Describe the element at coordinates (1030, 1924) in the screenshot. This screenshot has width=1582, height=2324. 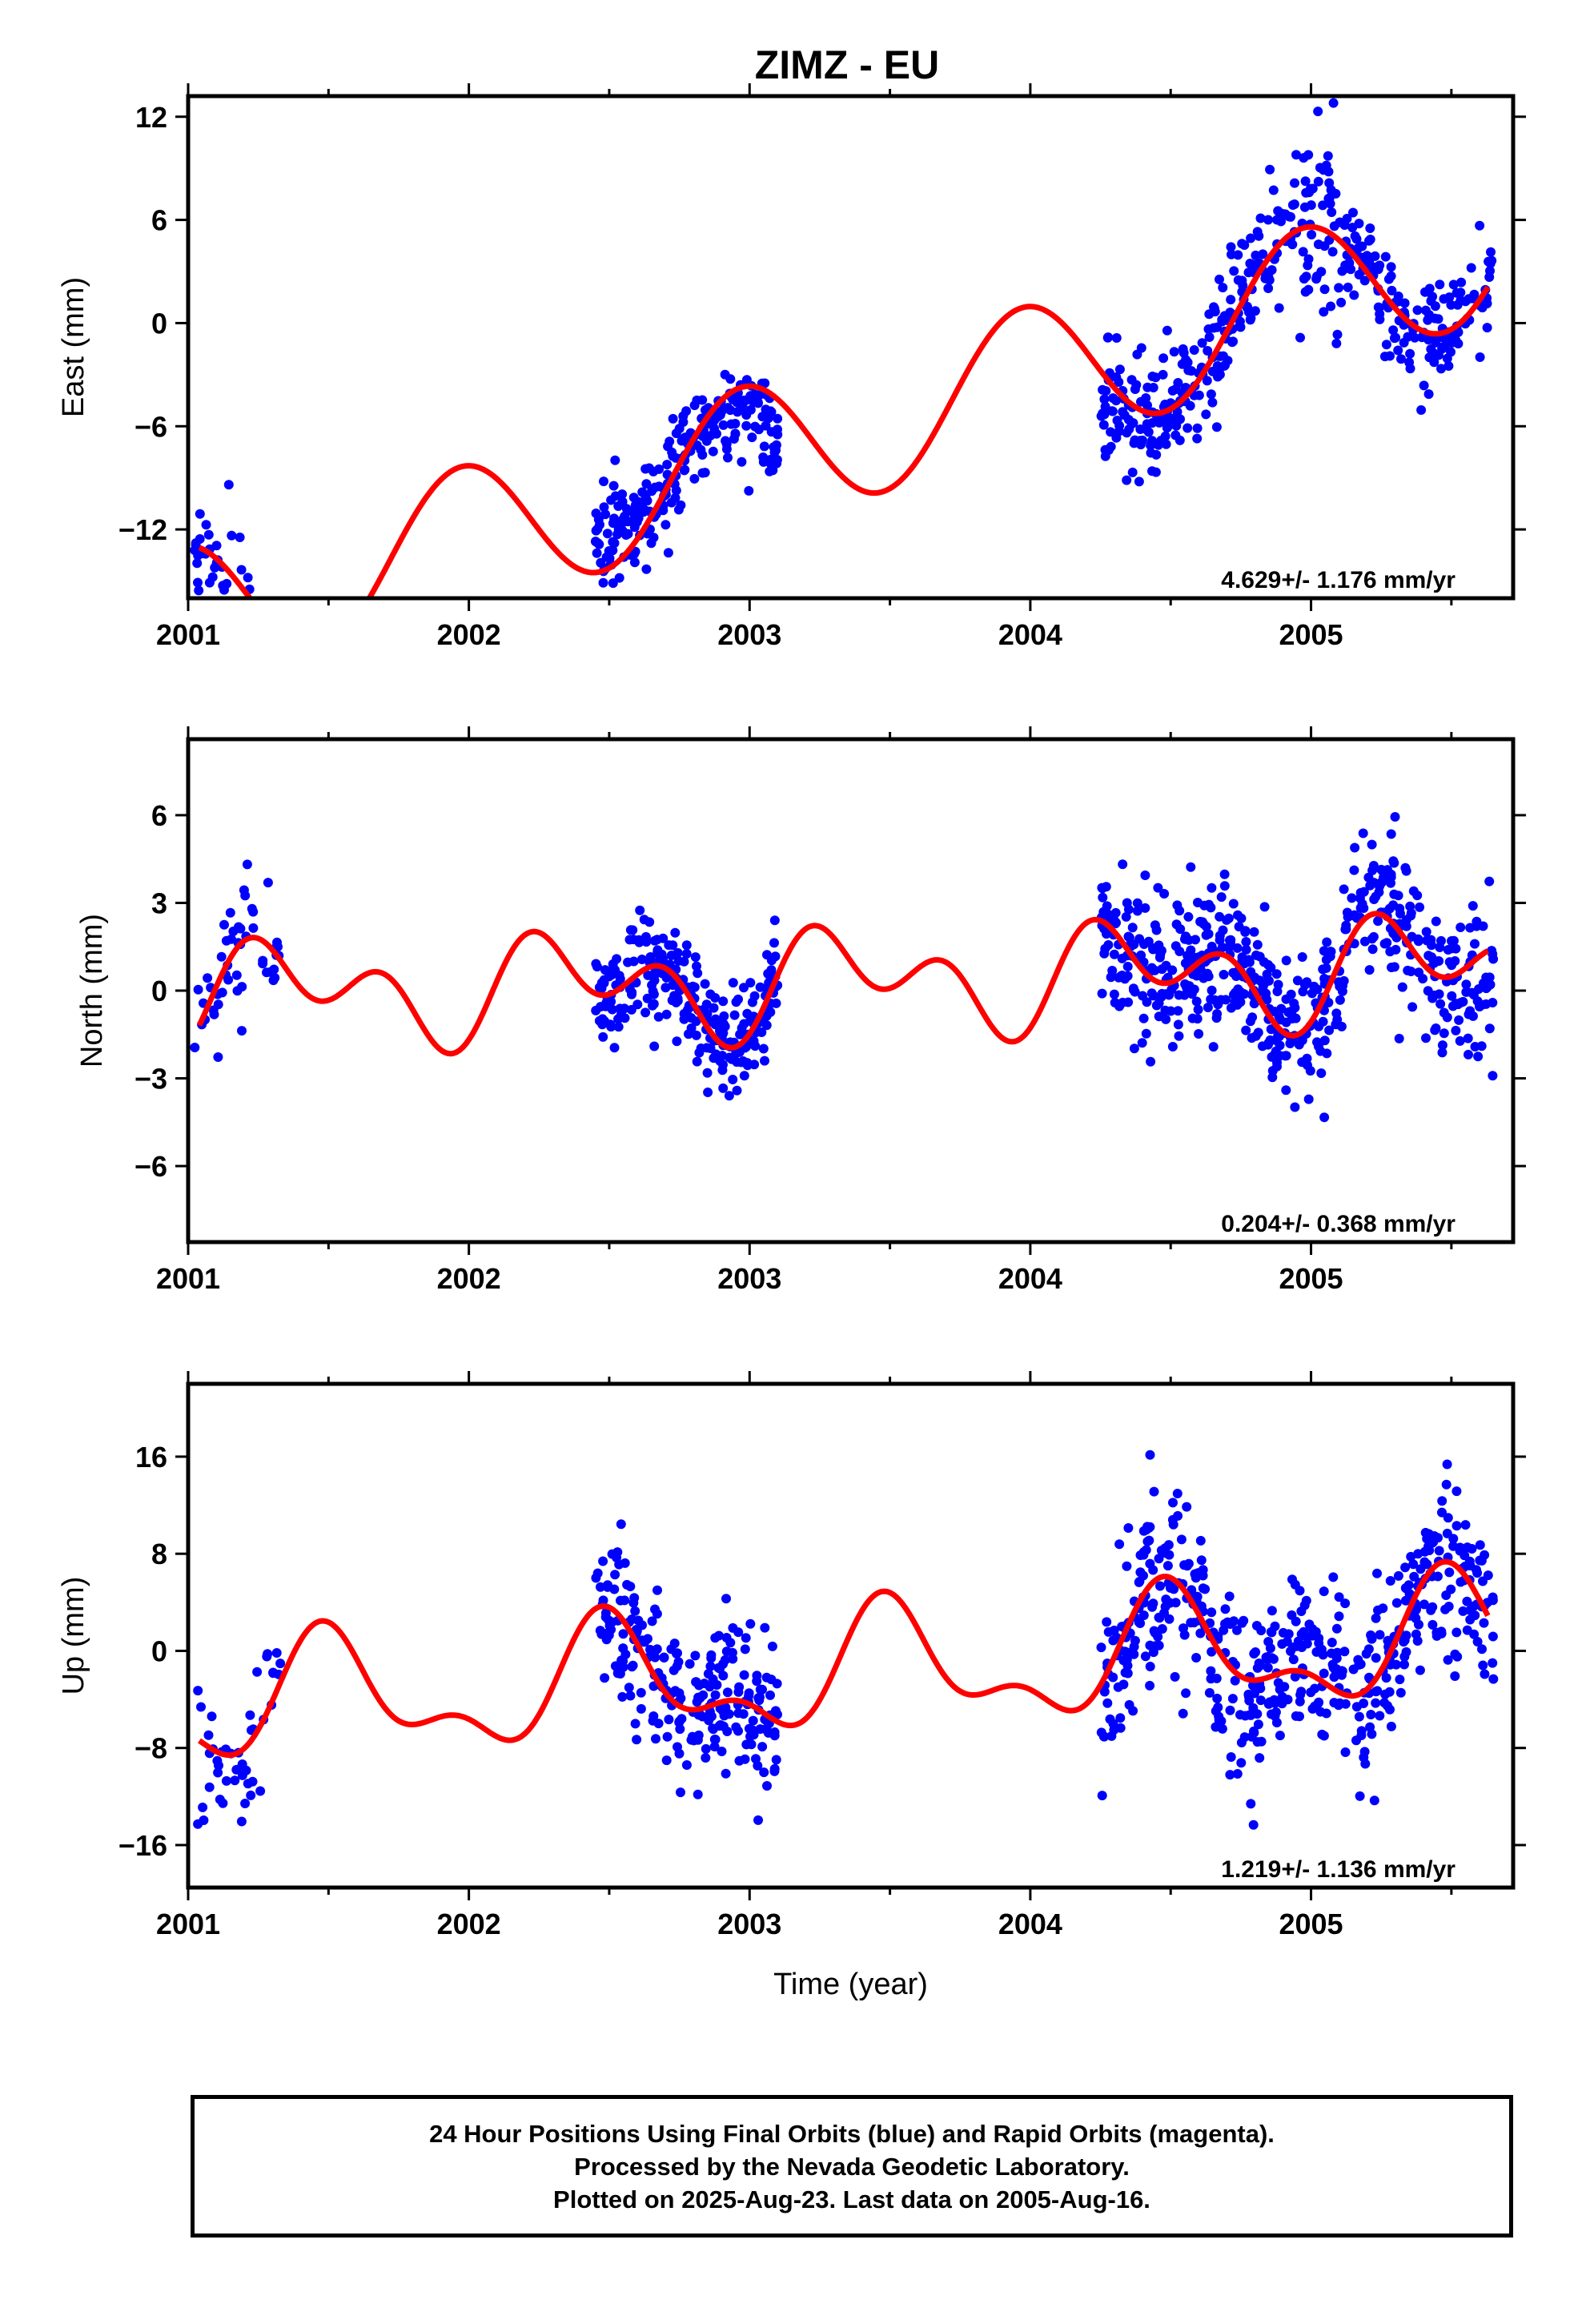
I see `x-tick-label-up-3: 2004` at that location.